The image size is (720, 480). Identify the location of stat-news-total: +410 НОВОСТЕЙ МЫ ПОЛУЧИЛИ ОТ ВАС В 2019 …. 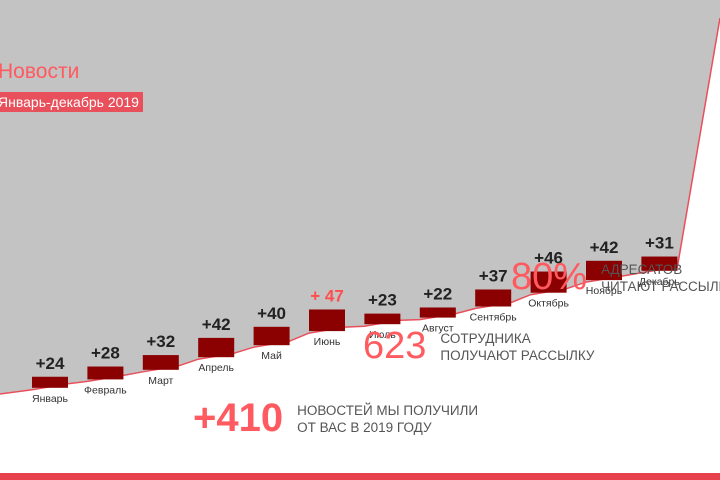
(335, 418).